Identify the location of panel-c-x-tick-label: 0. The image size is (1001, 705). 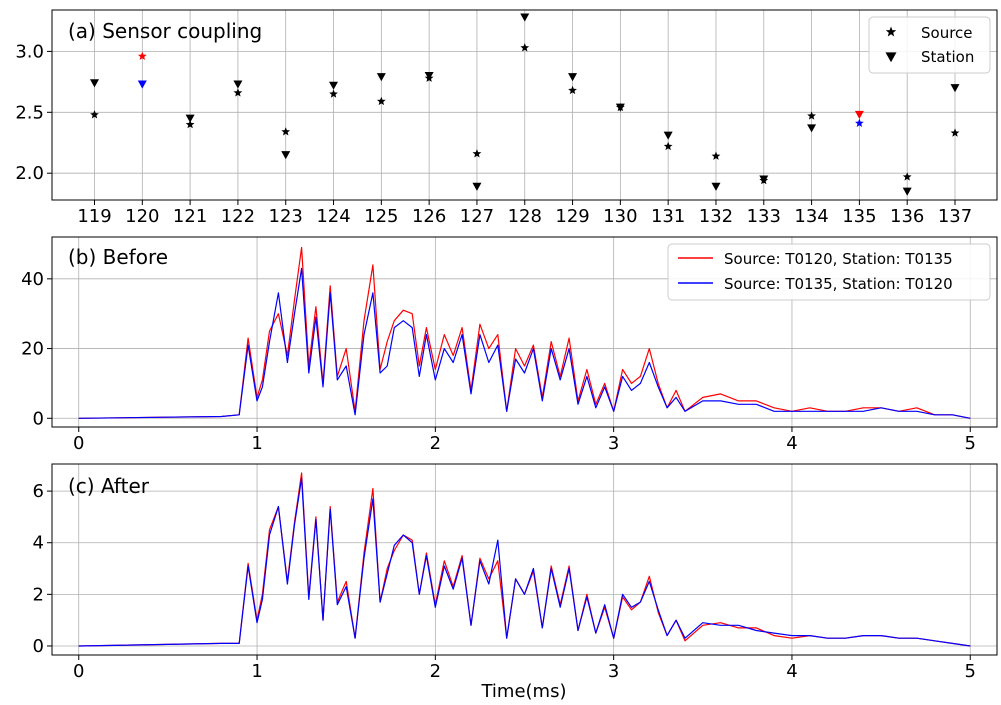
(78, 671).